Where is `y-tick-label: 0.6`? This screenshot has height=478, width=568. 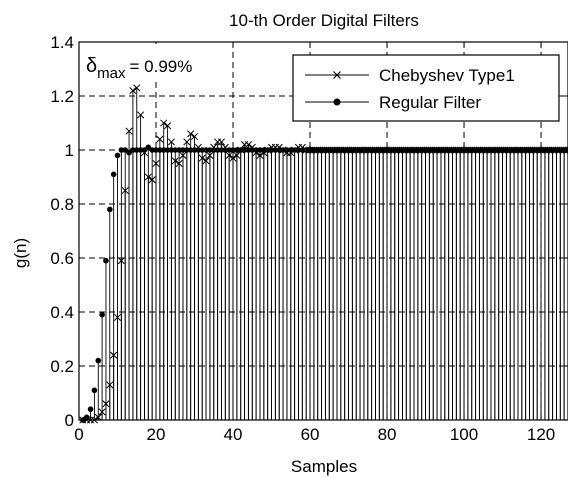 y-tick-label: 0.6 is located at coordinates (62, 258).